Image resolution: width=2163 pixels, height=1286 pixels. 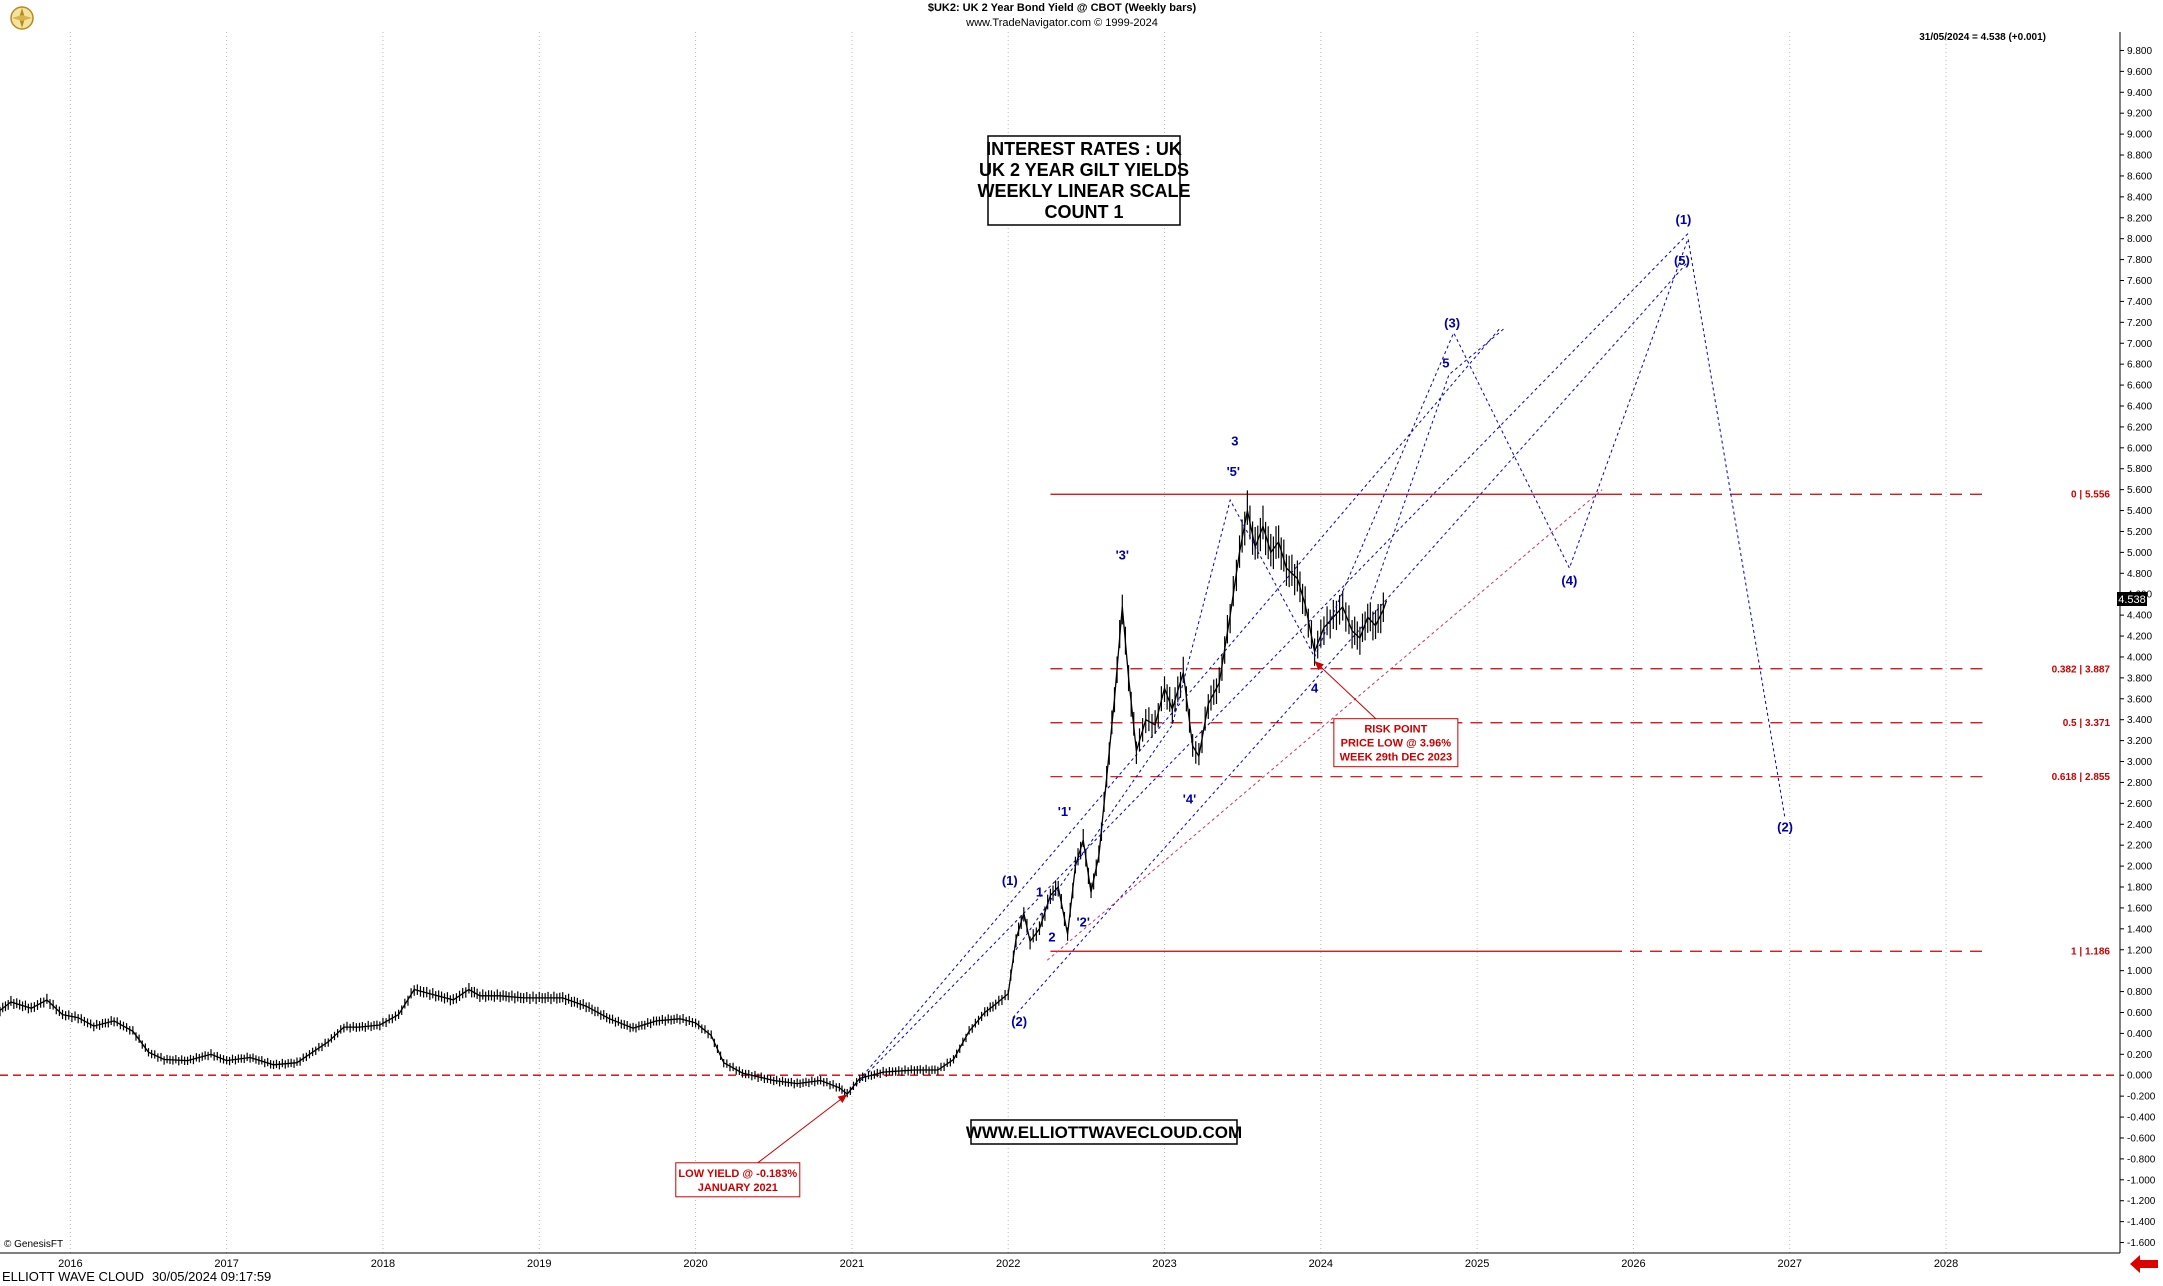 I want to click on y-tick-label: 7.800, so click(x=2139, y=260).